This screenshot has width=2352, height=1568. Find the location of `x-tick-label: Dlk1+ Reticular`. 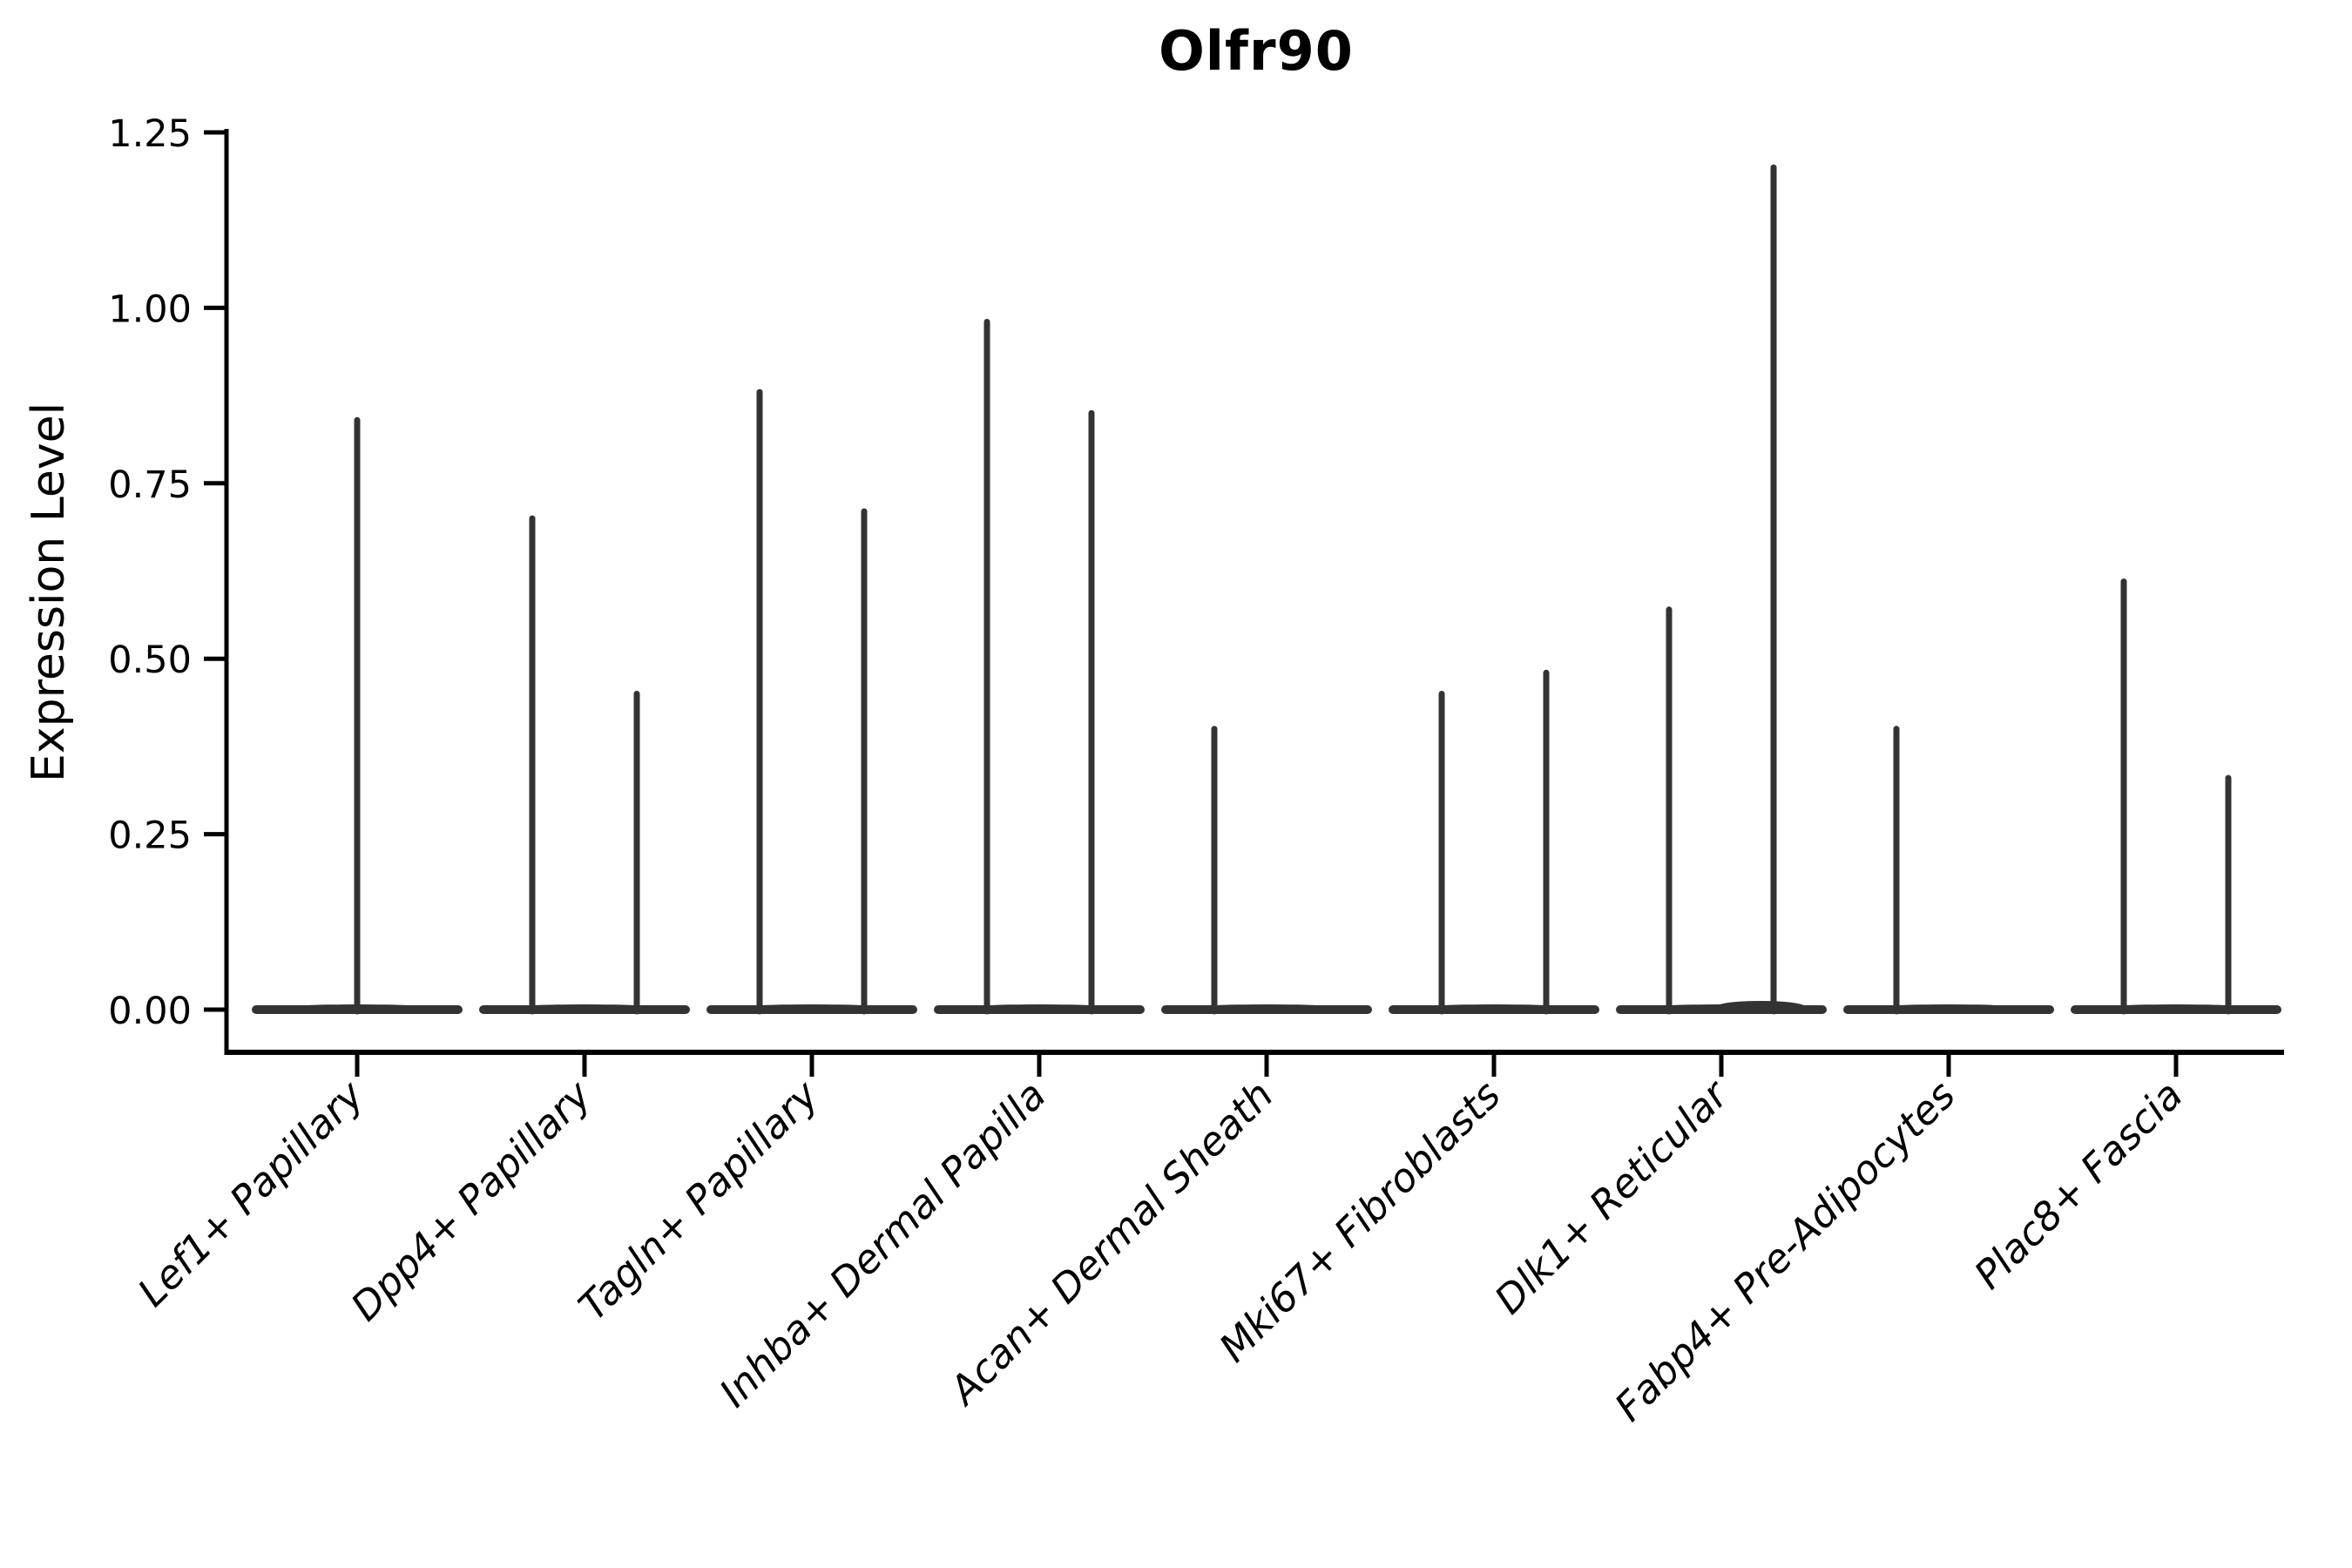

x-tick-label: Dlk1+ Reticular is located at coordinates (1611, 1197).